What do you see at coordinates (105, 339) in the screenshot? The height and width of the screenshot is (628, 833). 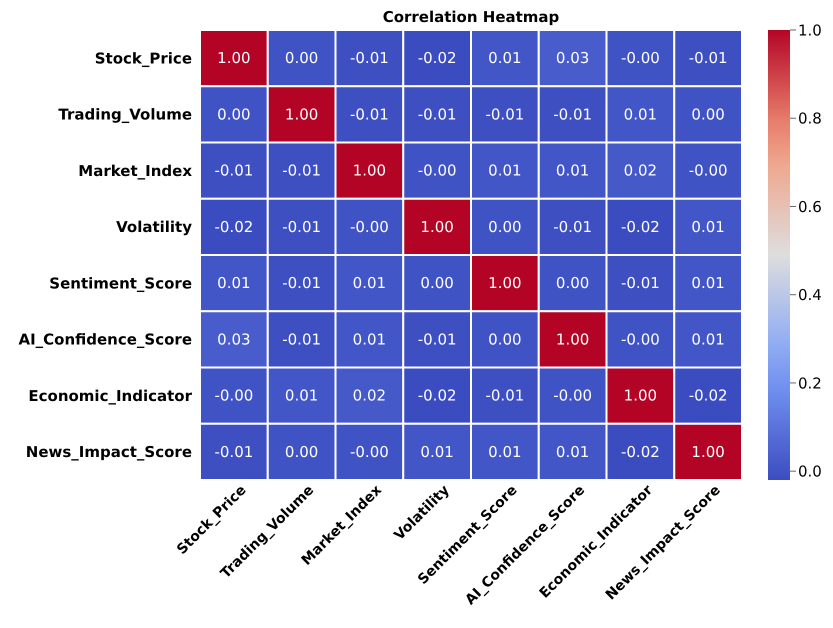 I see `y-tick-label: AI_Confidence_Score` at bounding box center [105, 339].